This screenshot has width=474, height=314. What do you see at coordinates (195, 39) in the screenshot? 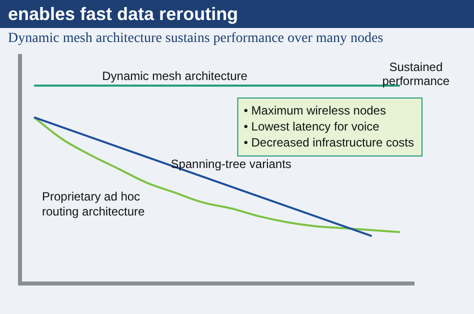
I see `chart-subtitle: Dynamic mesh architecture sustains performance over many nodes` at bounding box center [195, 39].